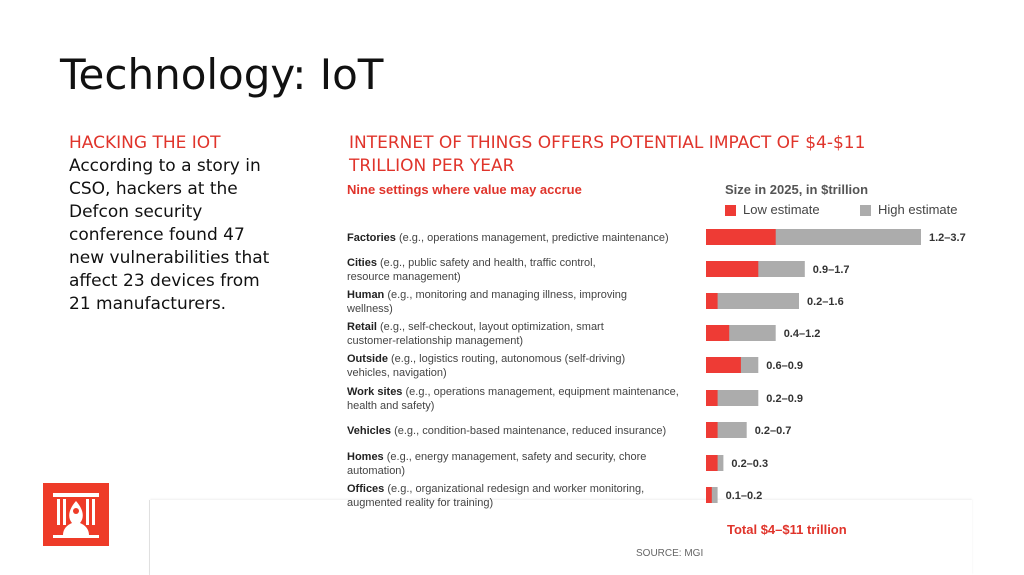 The height and width of the screenshot is (575, 1024). What do you see at coordinates (363, 327) in the screenshot?
I see `category-name: Retail` at bounding box center [363, 327].